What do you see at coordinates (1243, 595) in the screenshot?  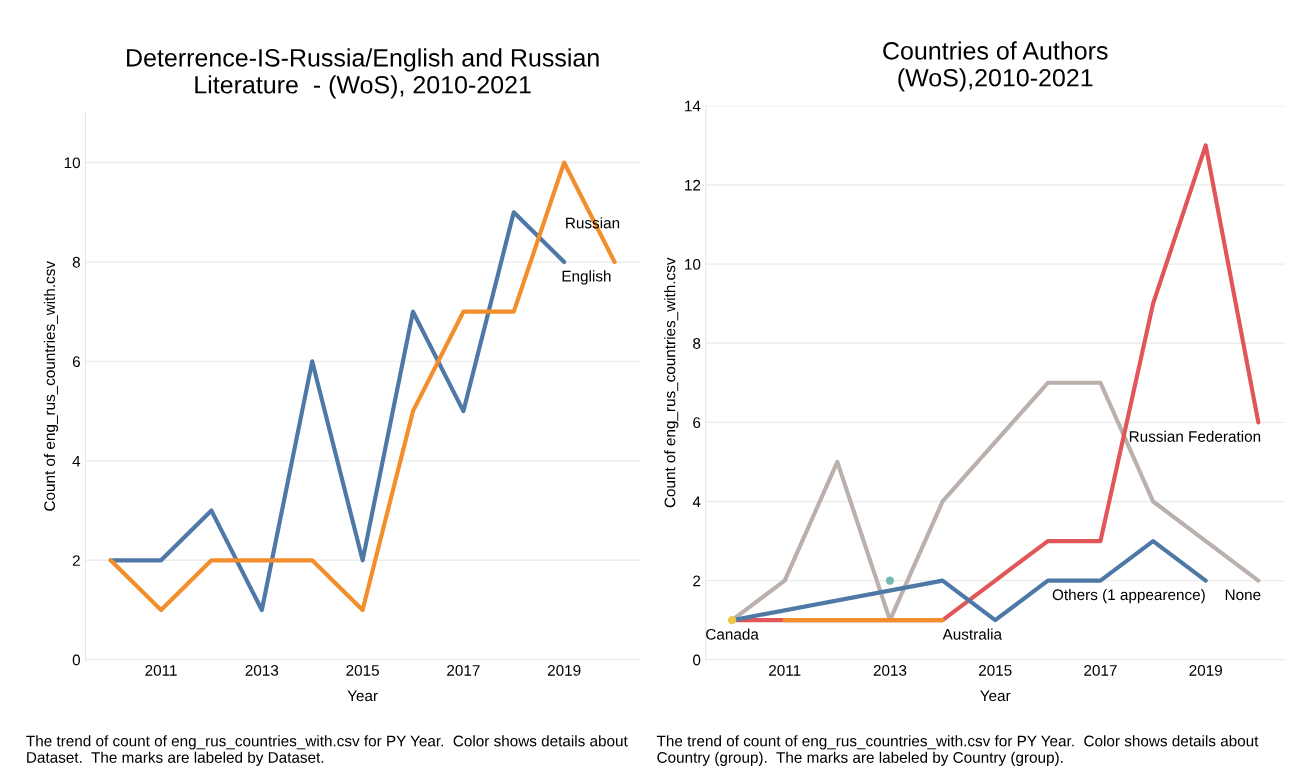 I see `series-label: None` at bounding box center [1243, 595].